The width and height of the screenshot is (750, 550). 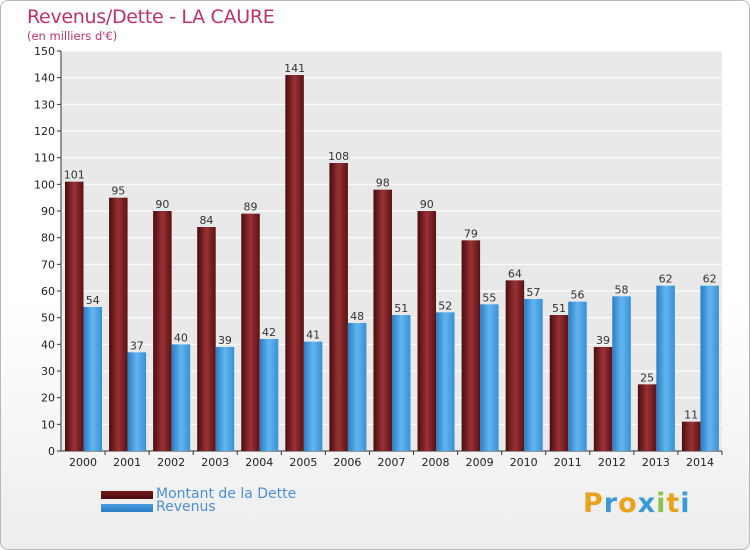 I want to click on x-tick-label: 2011, so click(x=568, y=462).